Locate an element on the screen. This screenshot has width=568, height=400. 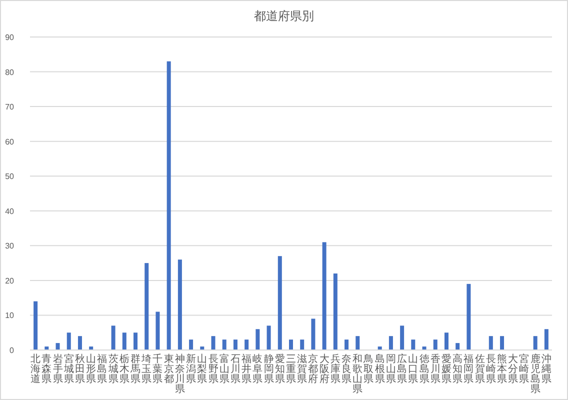
x-tick-label: 佐賀県 is located at coordinates (479, 369).